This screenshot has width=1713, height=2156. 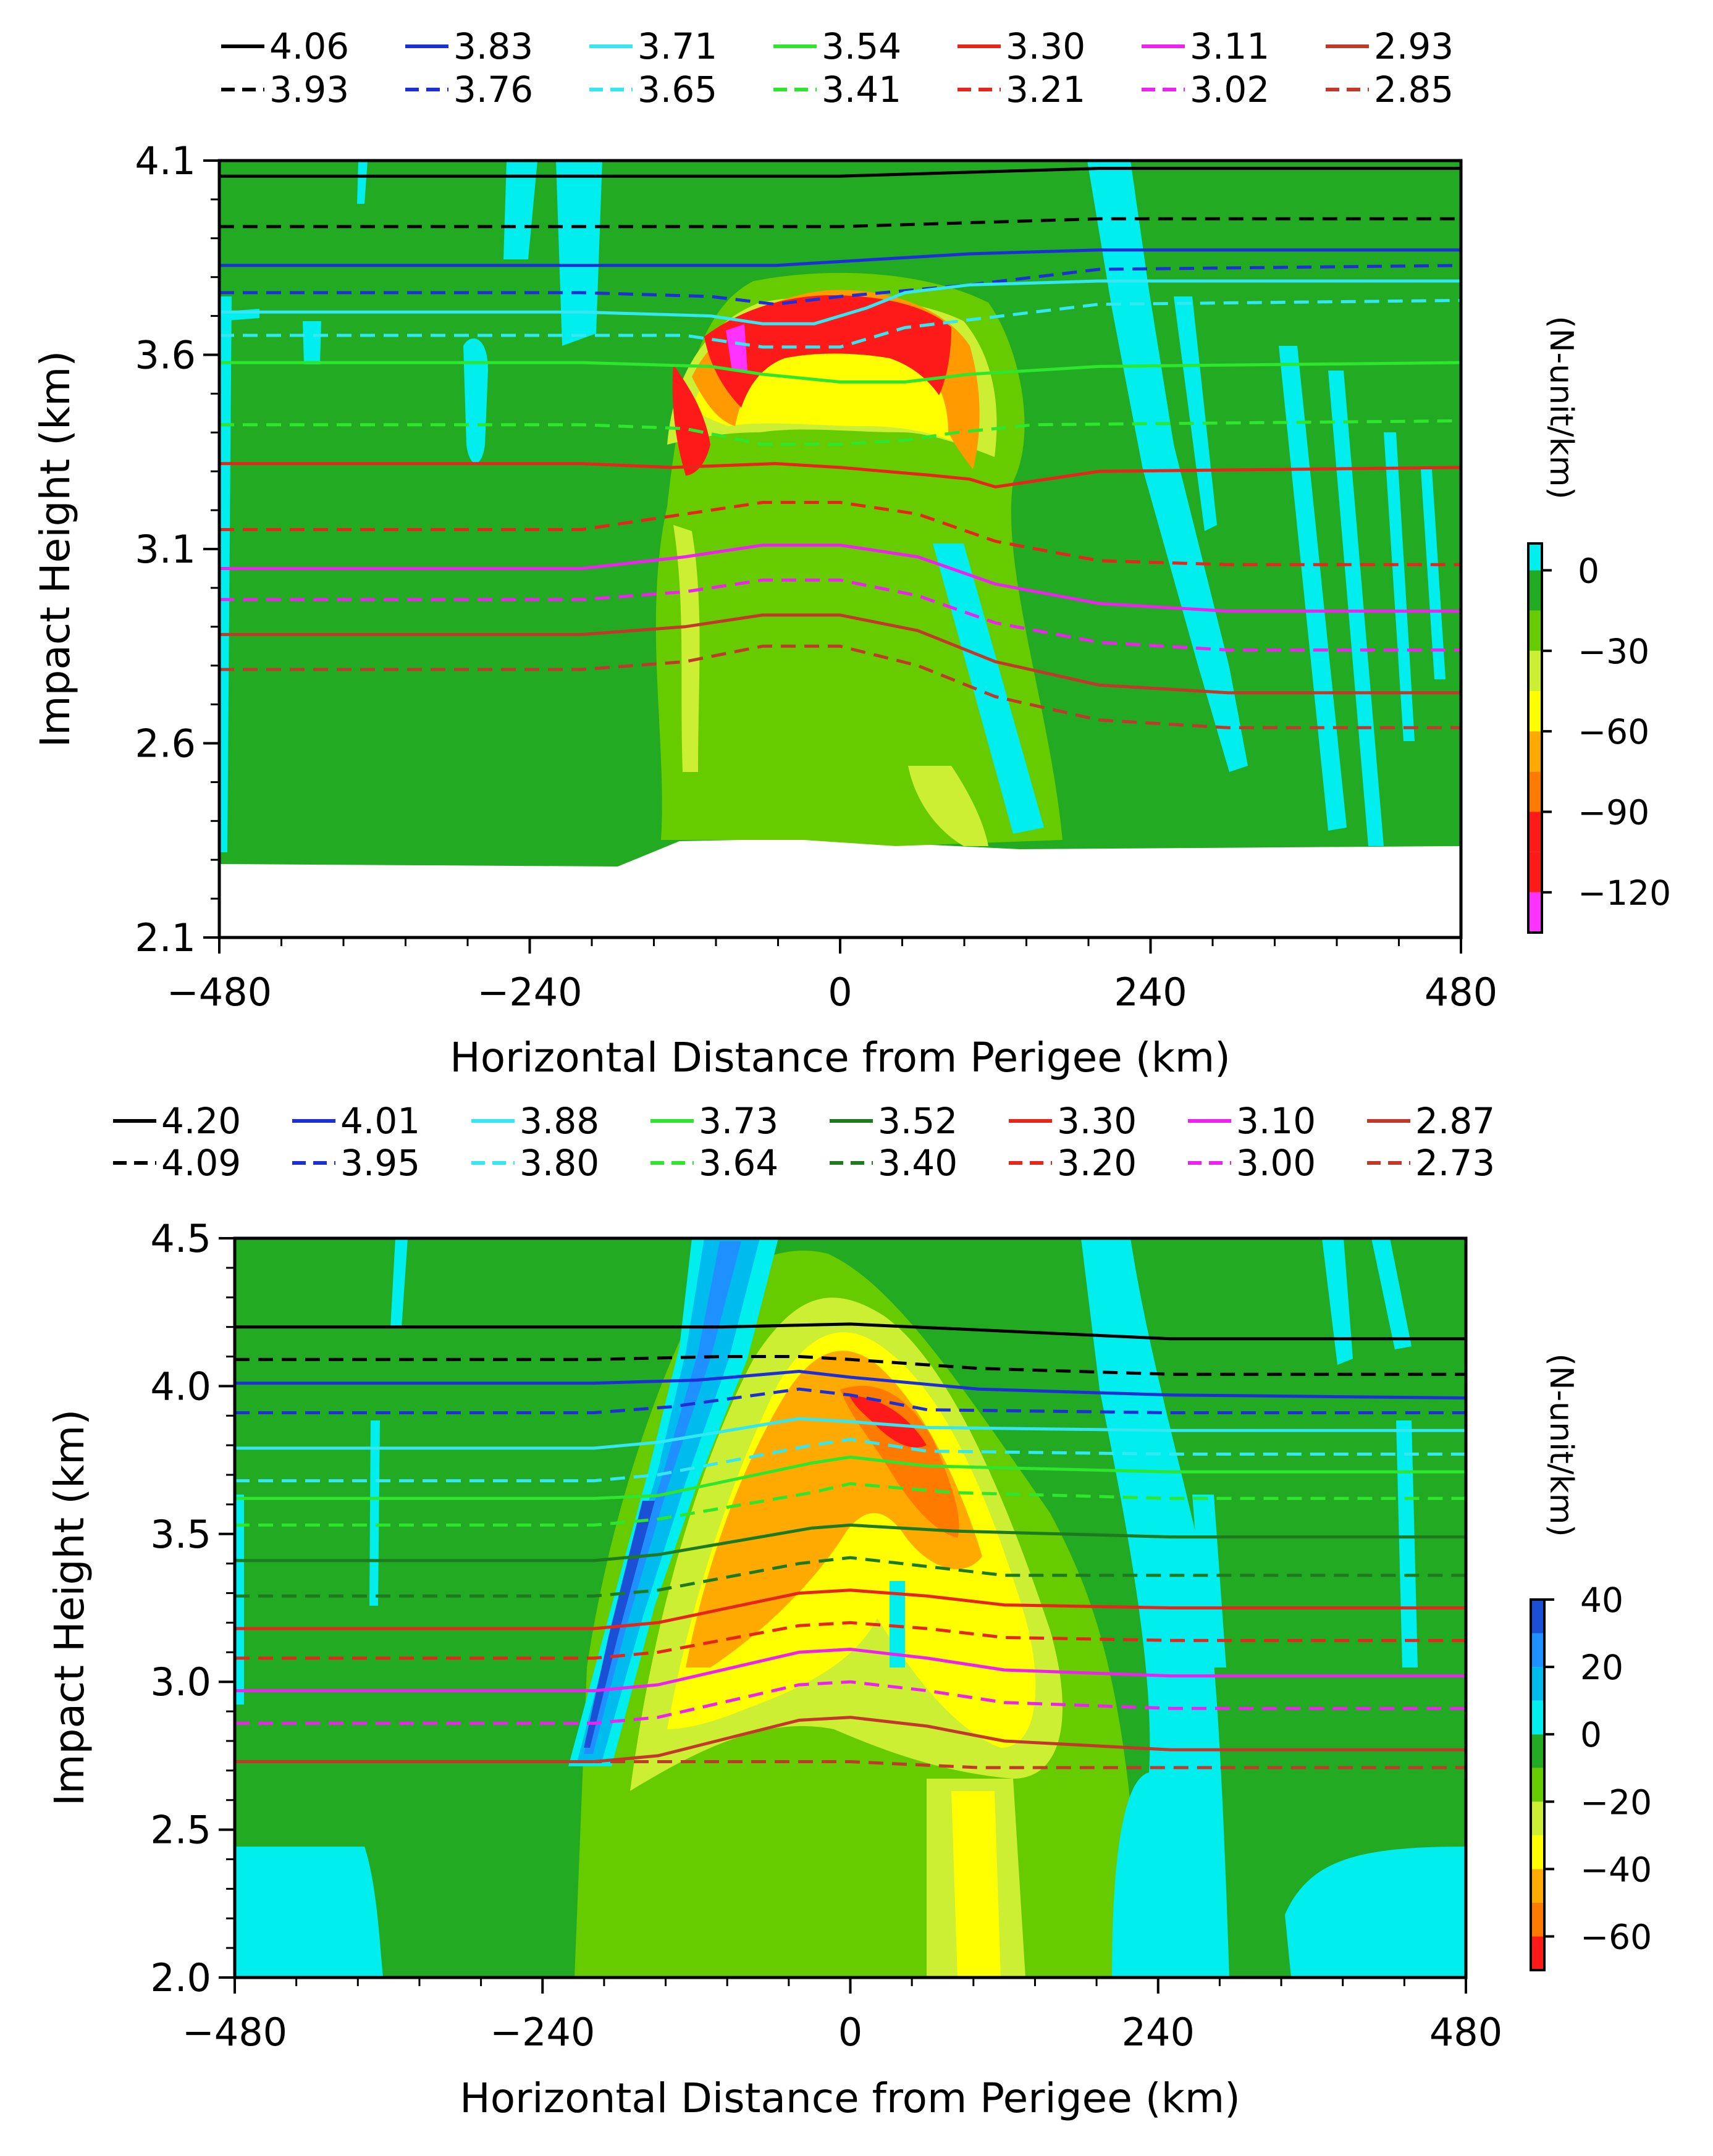 What do you see at coordinates (840, 1058) in the screenshot?
I see `top-x-axis-label: Horizontal Distance from Perigee (km)` at bounding box center [840, 1058].